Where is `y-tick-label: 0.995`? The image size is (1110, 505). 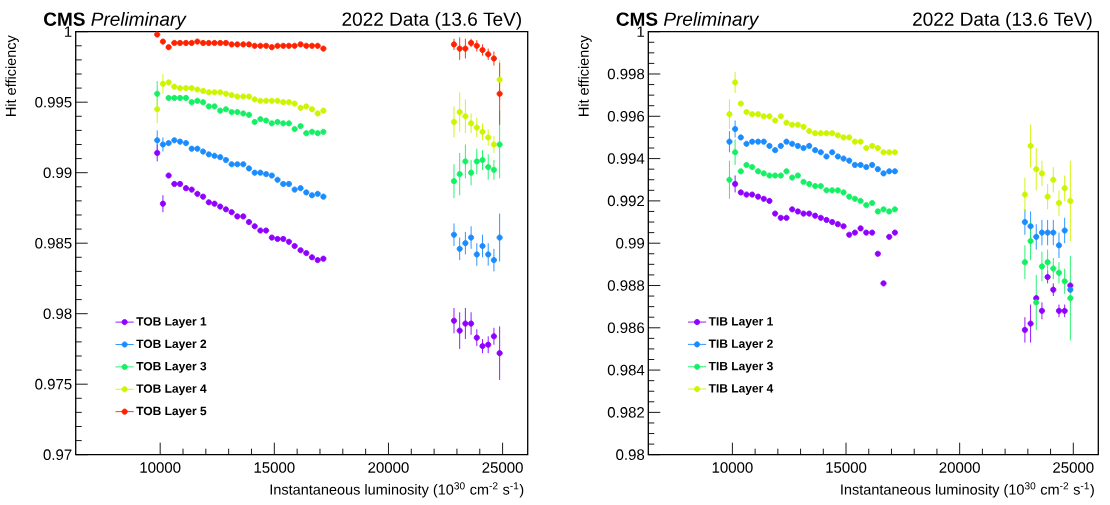 y-tick-label: 0.995 is located at coordinates (53, 102).